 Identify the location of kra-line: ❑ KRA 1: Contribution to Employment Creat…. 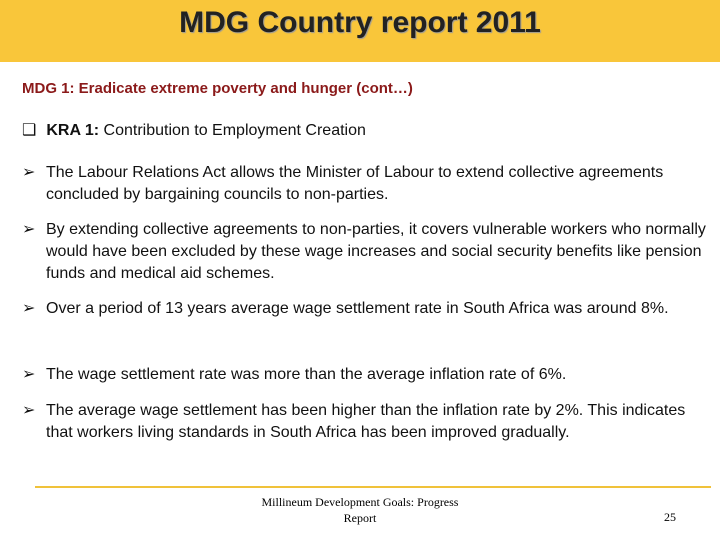
(194, 130).